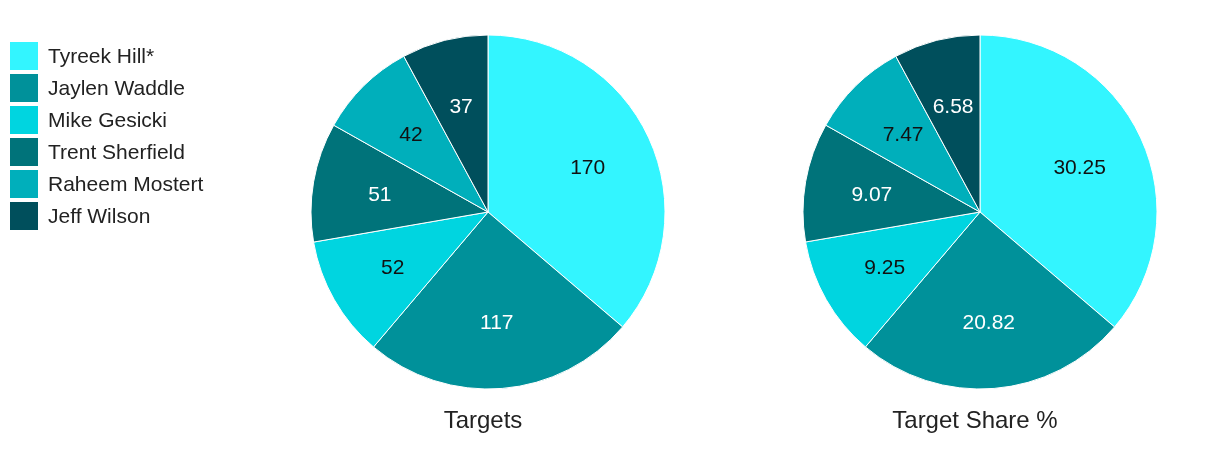 This screenshot has width=1220, height=466. Describe the element at coordinates (99, 216) in the screenshot. I see `legend-label: Jeff Wilson` at that location.